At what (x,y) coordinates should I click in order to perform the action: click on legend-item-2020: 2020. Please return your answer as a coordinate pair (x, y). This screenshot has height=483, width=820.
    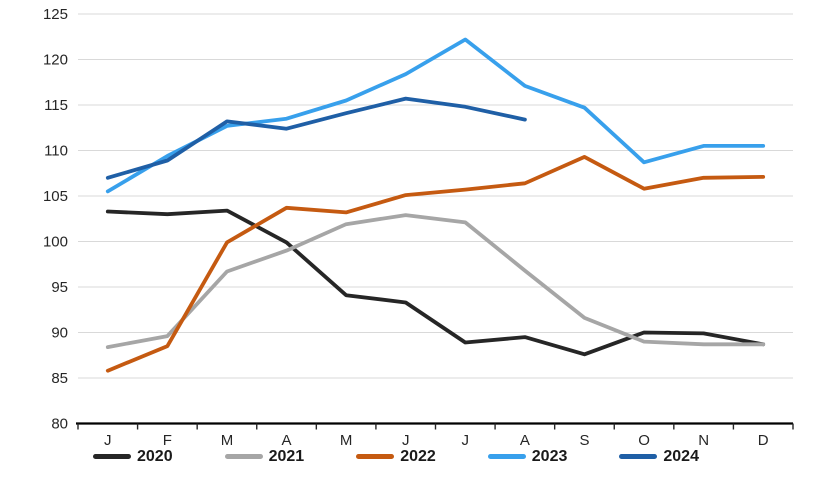
    Looking at the image, I should click on (133, 456).